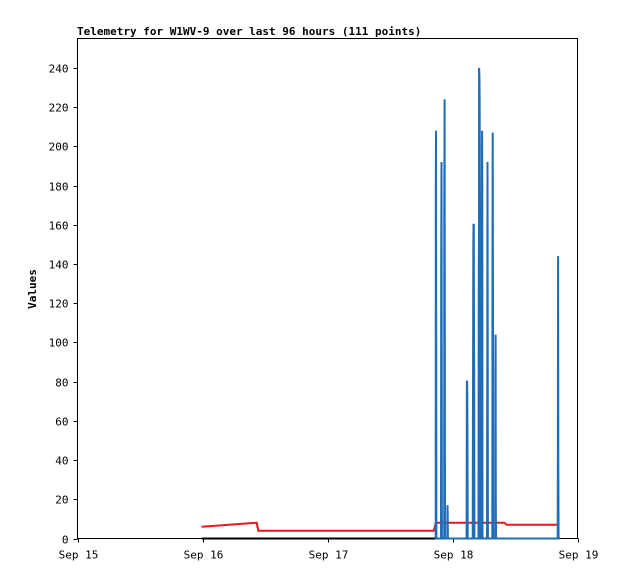  Describe the element at coordinates (59, 108) in the screenshot. I see `y-tick-label: 220` at that location.